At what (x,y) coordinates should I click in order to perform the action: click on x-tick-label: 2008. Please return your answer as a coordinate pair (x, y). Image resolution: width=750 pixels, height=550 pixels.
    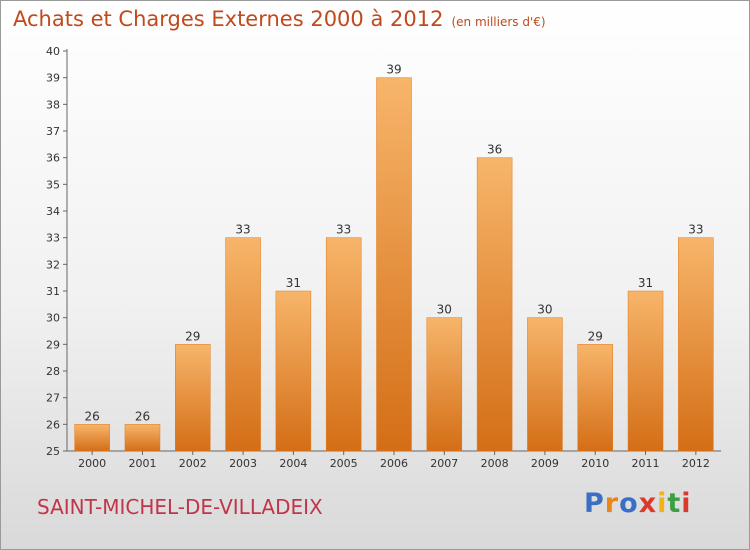
    Looking at the image, I should click on (495, 463).